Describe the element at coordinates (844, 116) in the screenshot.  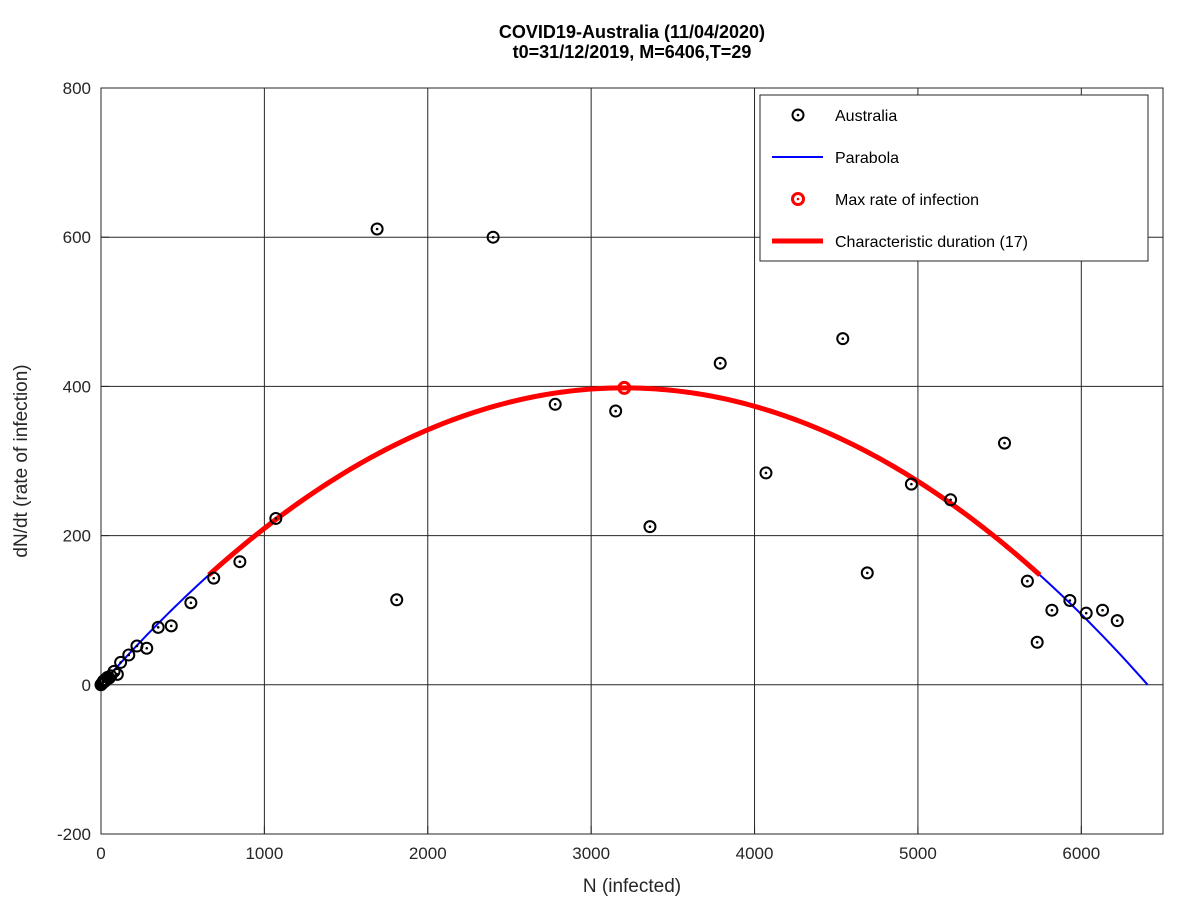
I see `legend-entry-australia: Australia` at that location.